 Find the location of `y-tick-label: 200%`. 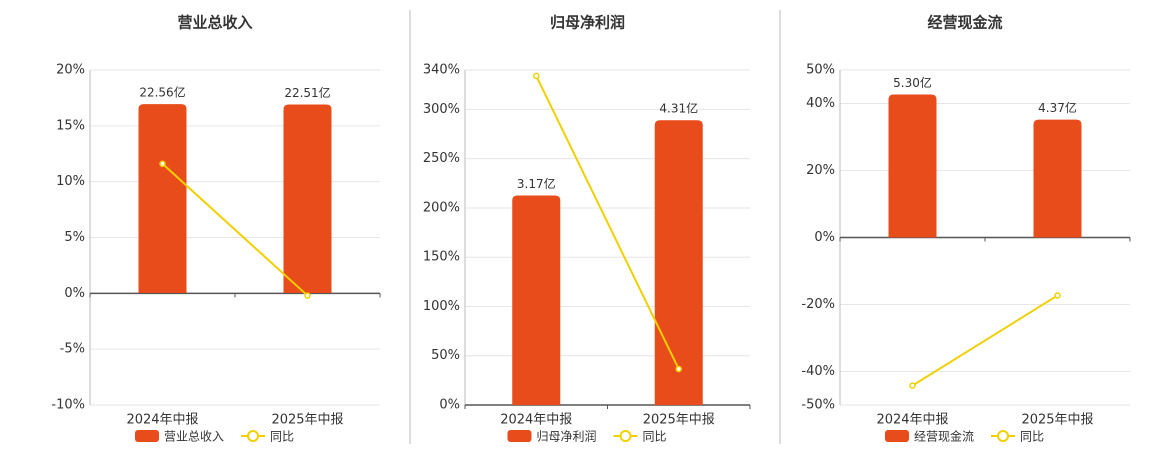

y-tick-label: 200% is located at coordinates (441, 207).